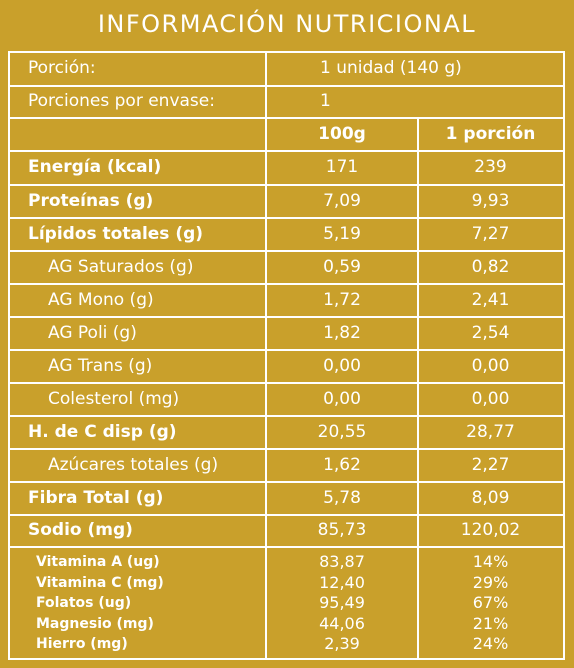  Describe the element at coordinates (116, 233) in the screenshot. I see `nutrient-label: Lípidos totales (g)` at that location.